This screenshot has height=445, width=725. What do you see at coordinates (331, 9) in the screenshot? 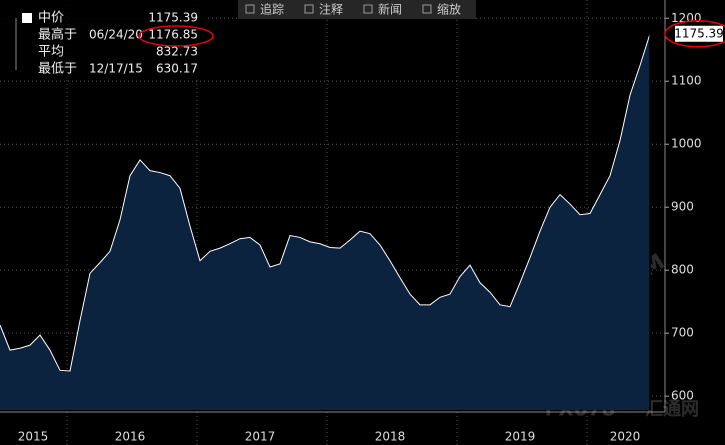
I see `toolbar-button: 注释` at bounding box center [331, 9].